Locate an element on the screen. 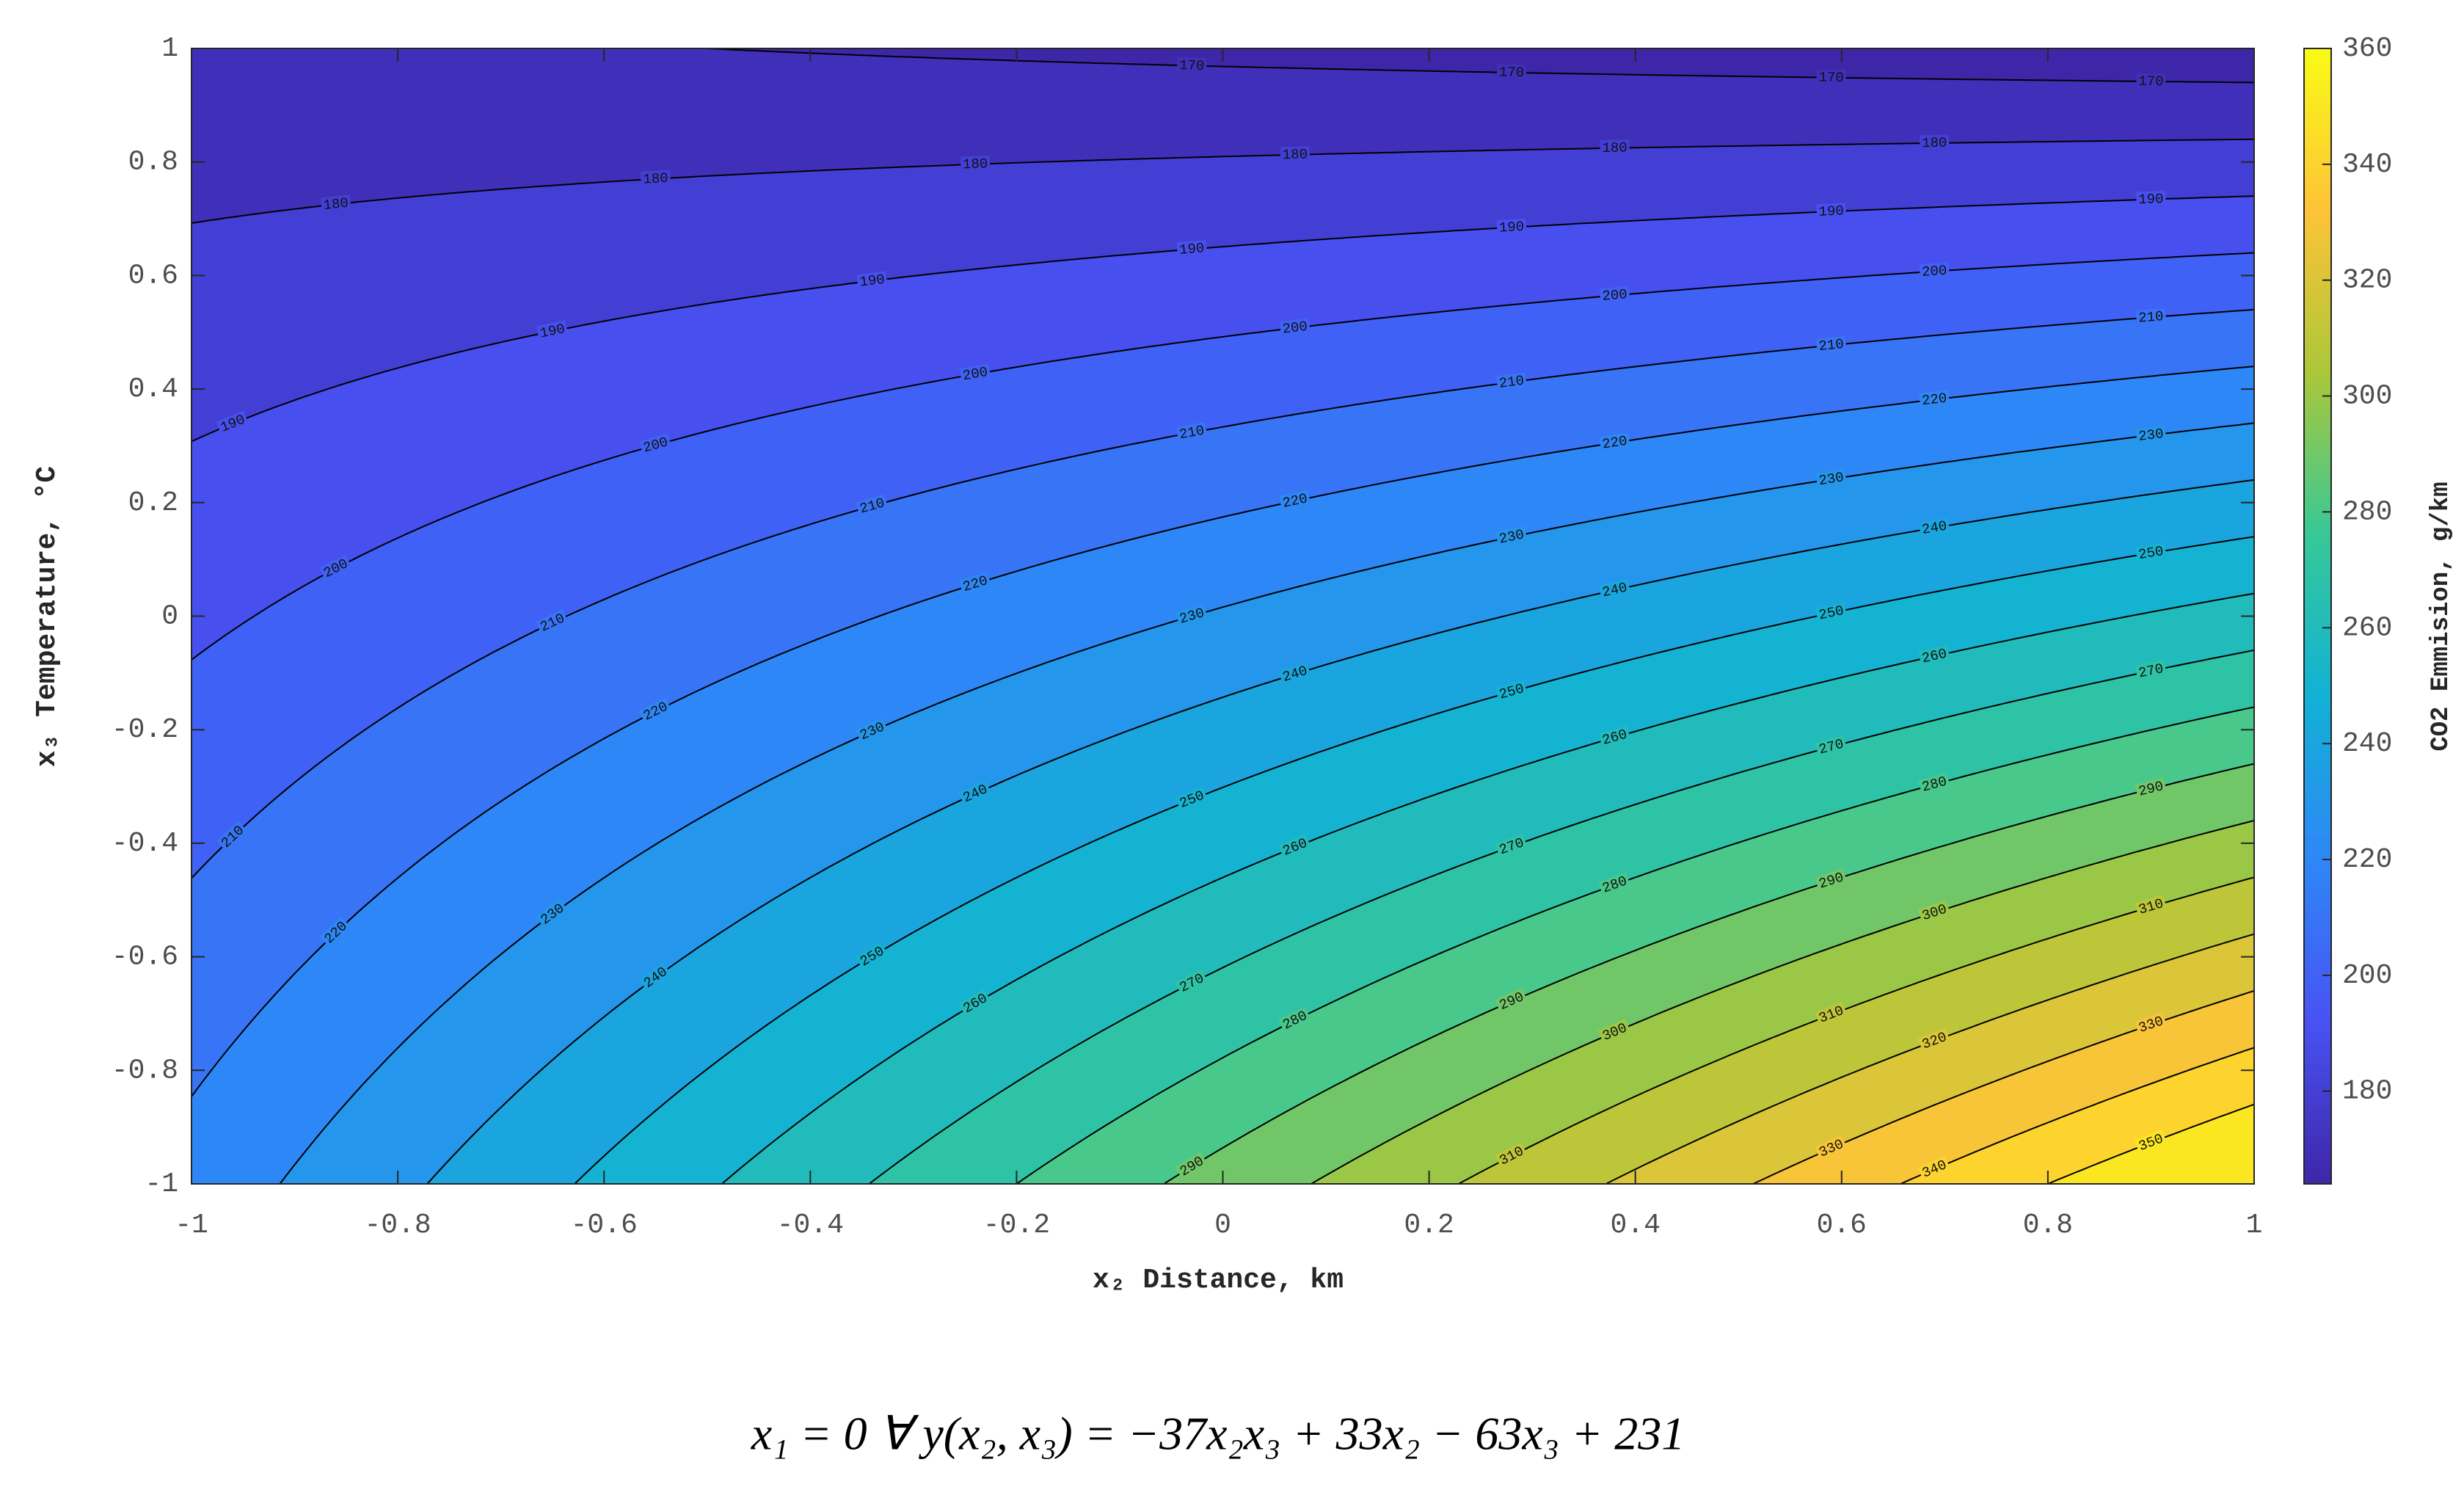  y-tick-label: -0.2 is located at coordinates (145, 730).